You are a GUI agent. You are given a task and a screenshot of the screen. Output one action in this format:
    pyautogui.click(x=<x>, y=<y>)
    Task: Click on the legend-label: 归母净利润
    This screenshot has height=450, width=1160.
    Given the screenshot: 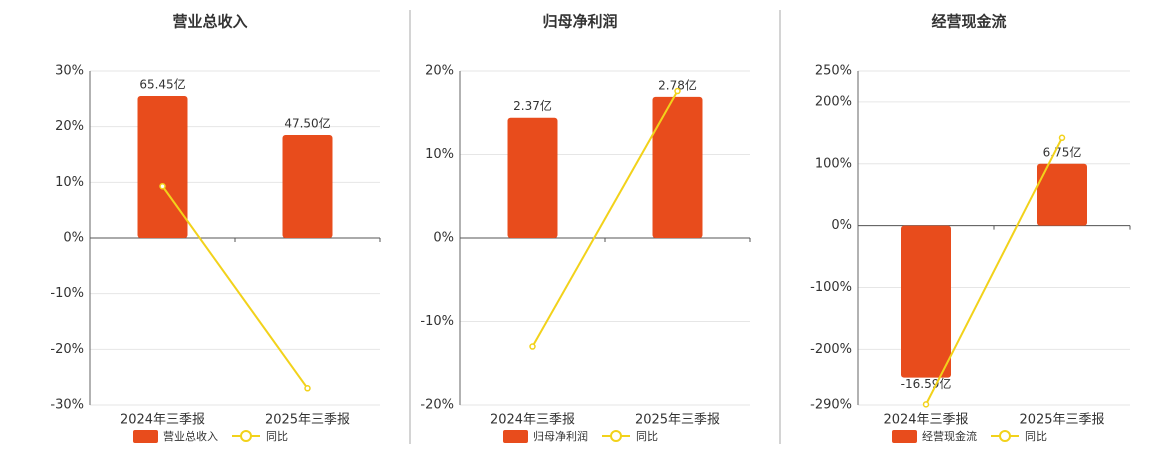 What is the action you would take?
    pyautogui.click(x=560, y=436)
    